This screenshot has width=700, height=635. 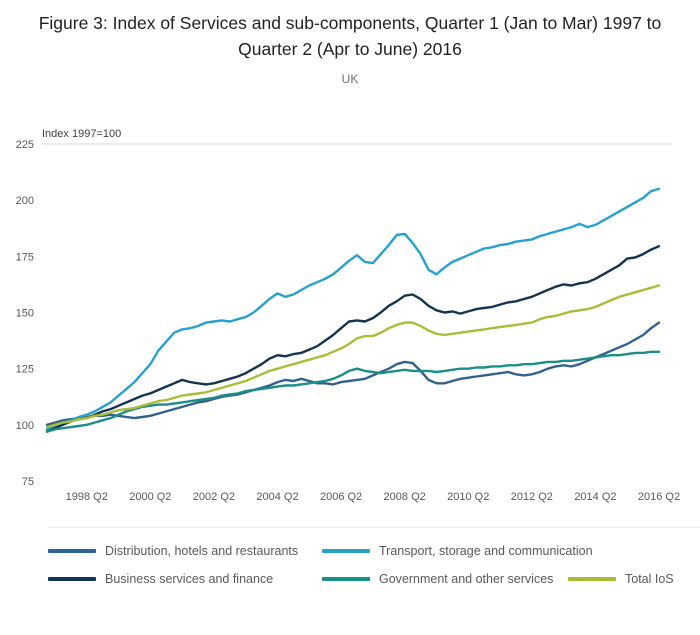 What do you see at coordinates (468, 497) in the screenshot?
I see `svg-text: 2010 Q2` at bounding box center [468, 497].